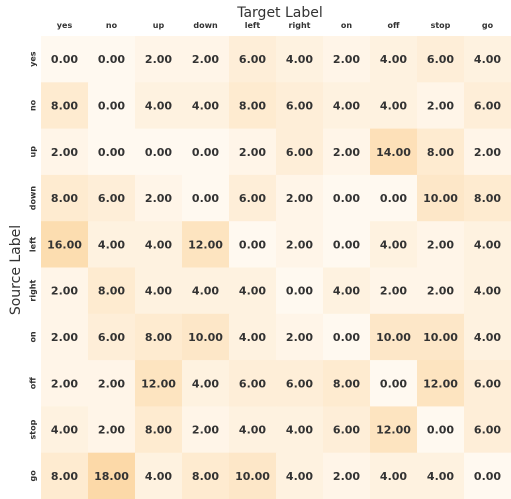 Image resolution: width=511 pixels, height=499 pixels. What do you see at coordinates (33, 383) in the screenshot?
I see `y-tick-off: off` at bounding box center [33, 383].